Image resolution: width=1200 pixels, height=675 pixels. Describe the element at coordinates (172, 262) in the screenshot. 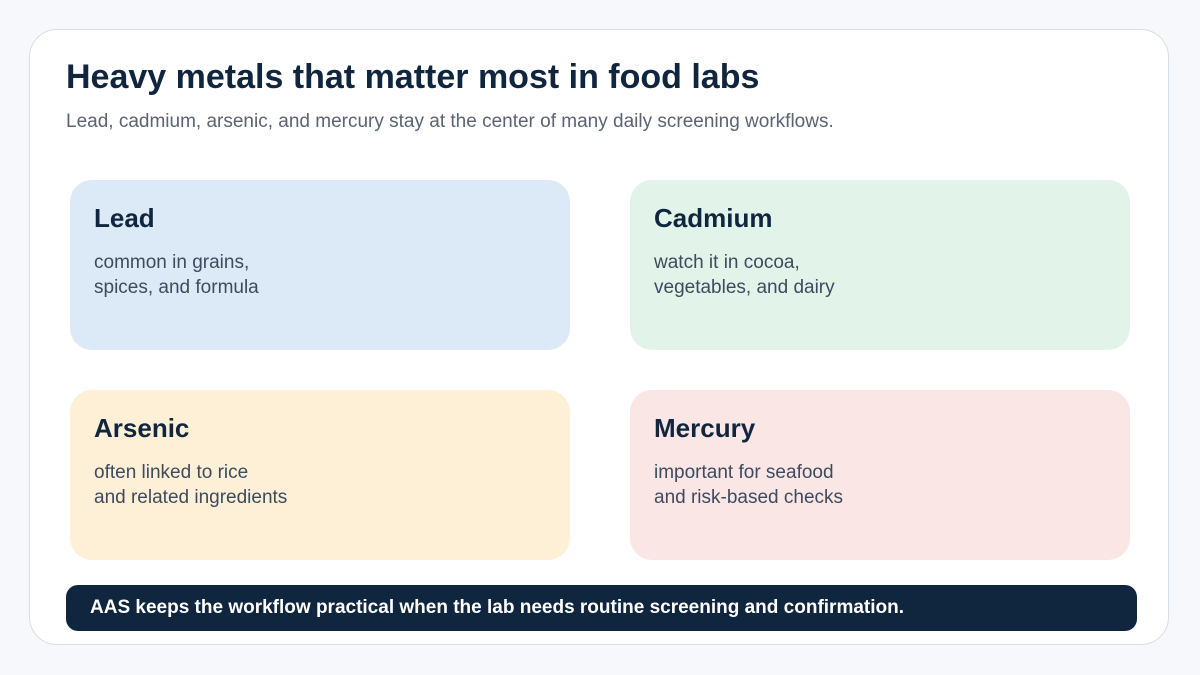

I see `card-text: common in grains,` at that location.